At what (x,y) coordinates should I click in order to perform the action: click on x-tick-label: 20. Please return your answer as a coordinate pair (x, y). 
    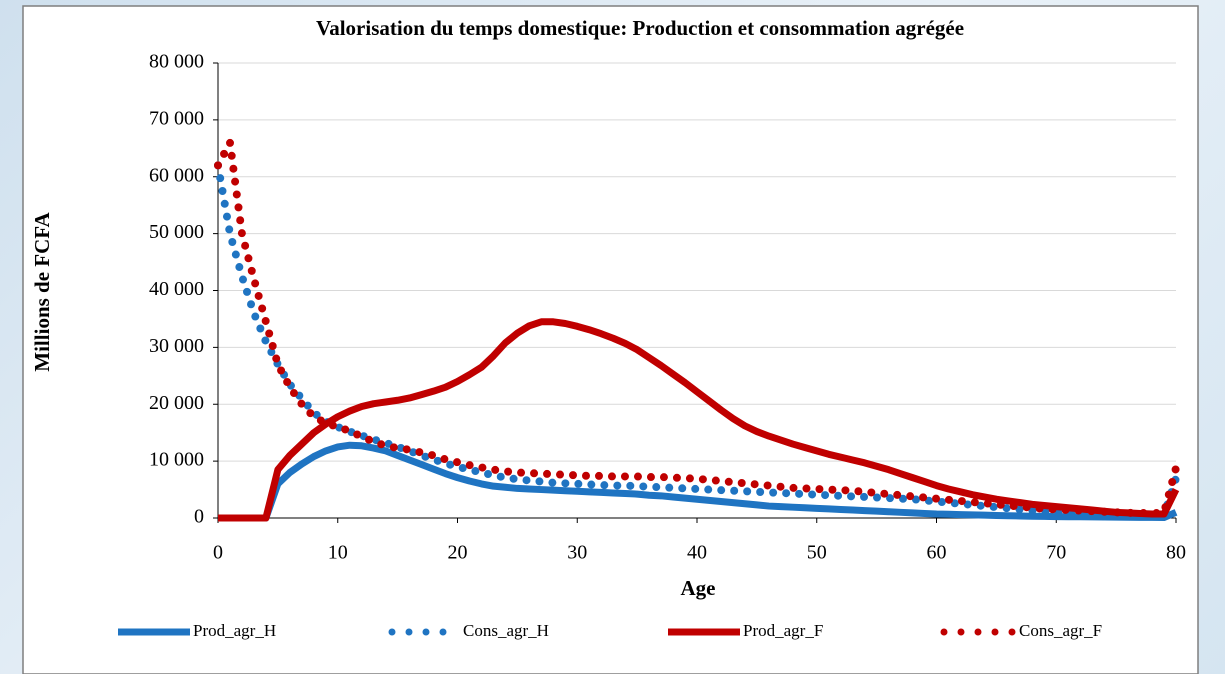
    Looking at the image, I should click on (458, 553).